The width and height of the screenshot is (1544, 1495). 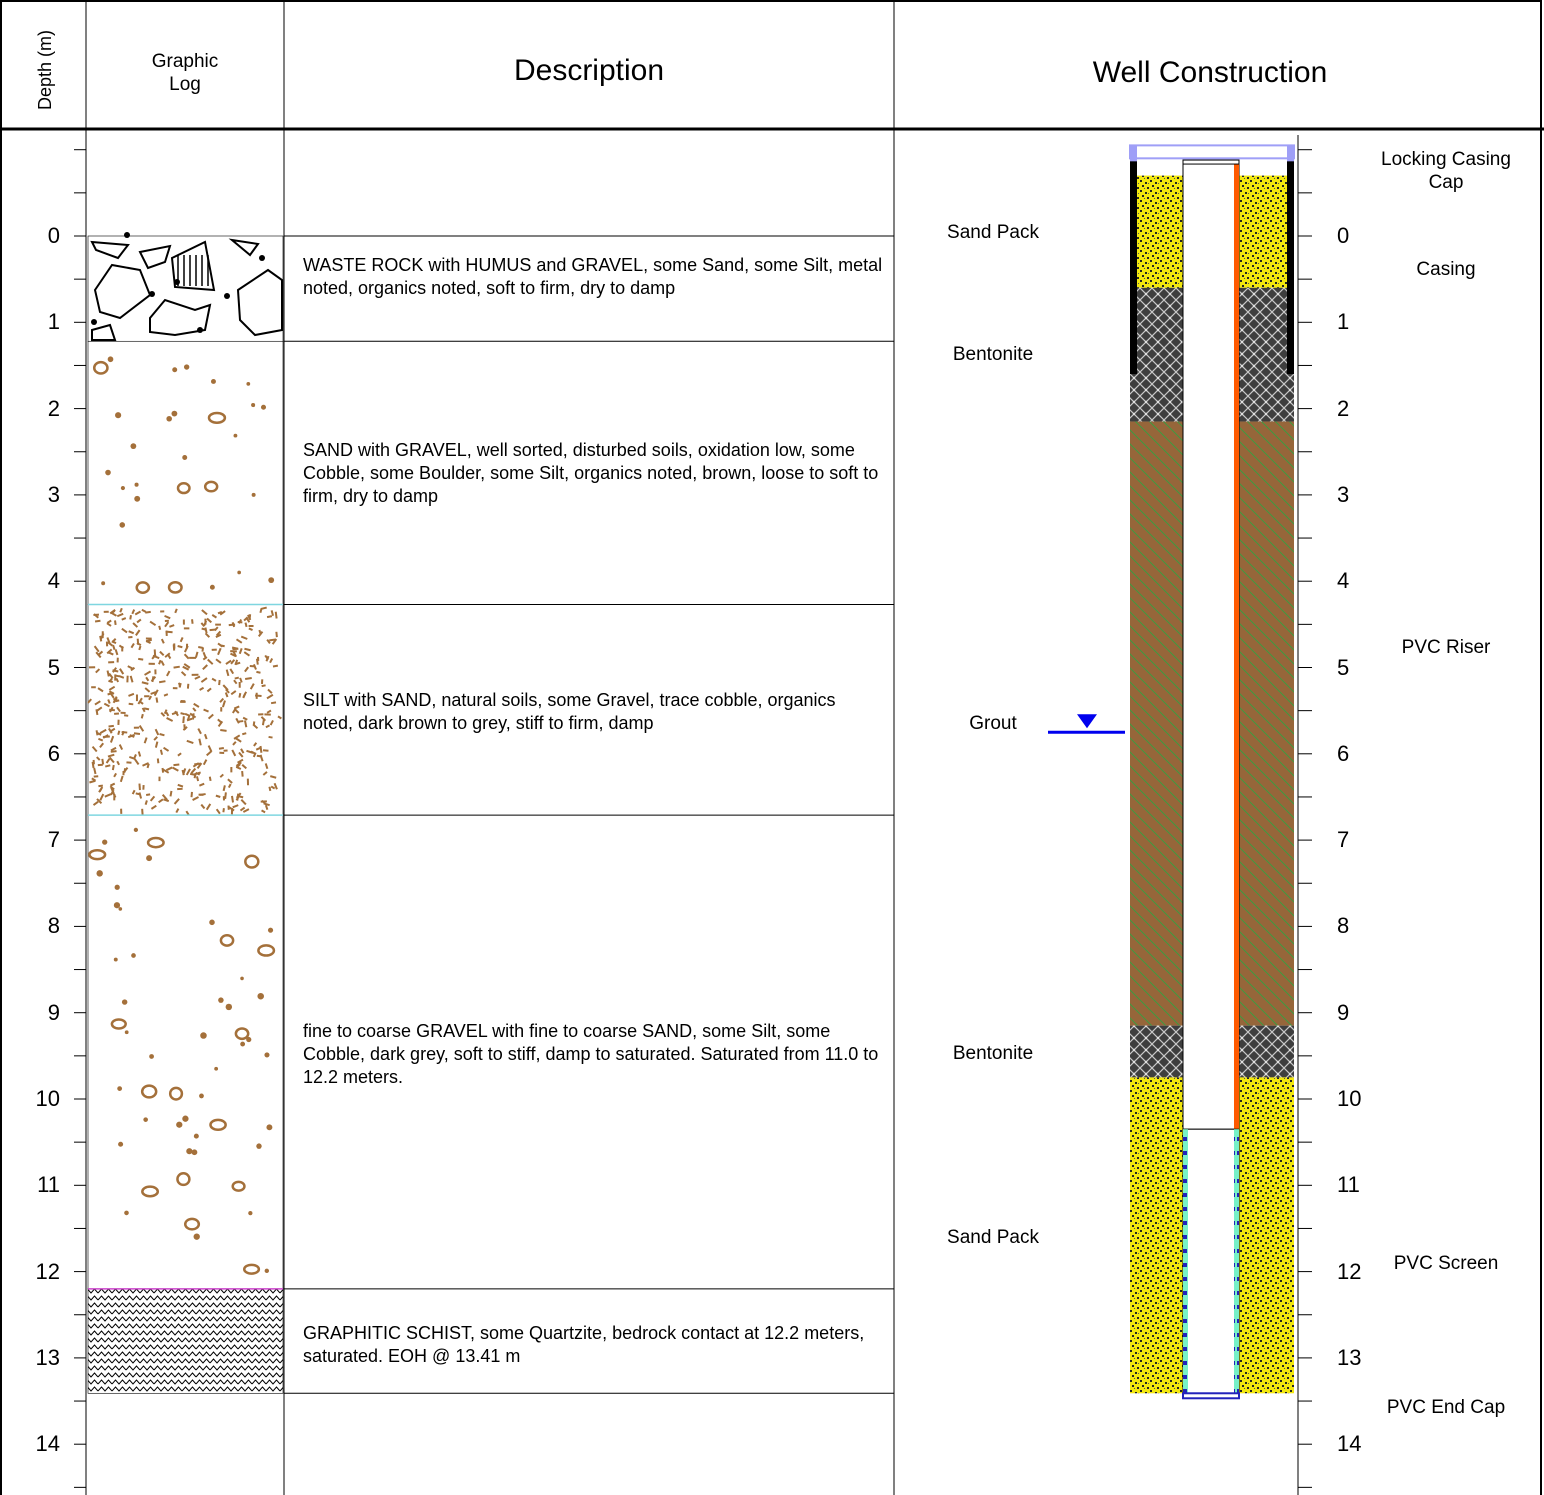 I want to click on rock-fragment, so click(x=110, y=250).